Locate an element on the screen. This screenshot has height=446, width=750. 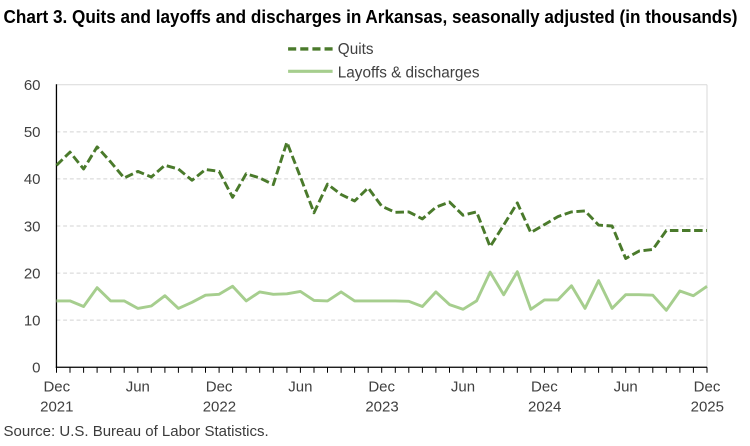
svg-text: 2022 is located at coordinates (219, 406).